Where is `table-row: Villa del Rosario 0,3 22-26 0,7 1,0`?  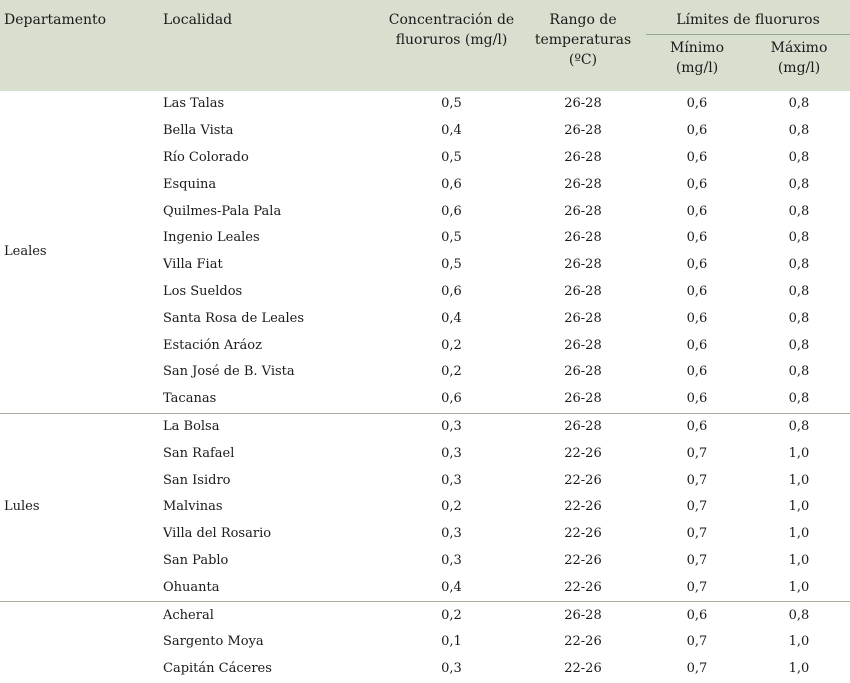
table-row: Villa del Rosario 0,3 22-26 0,7 1,0 is located at coordinates (425, 534).